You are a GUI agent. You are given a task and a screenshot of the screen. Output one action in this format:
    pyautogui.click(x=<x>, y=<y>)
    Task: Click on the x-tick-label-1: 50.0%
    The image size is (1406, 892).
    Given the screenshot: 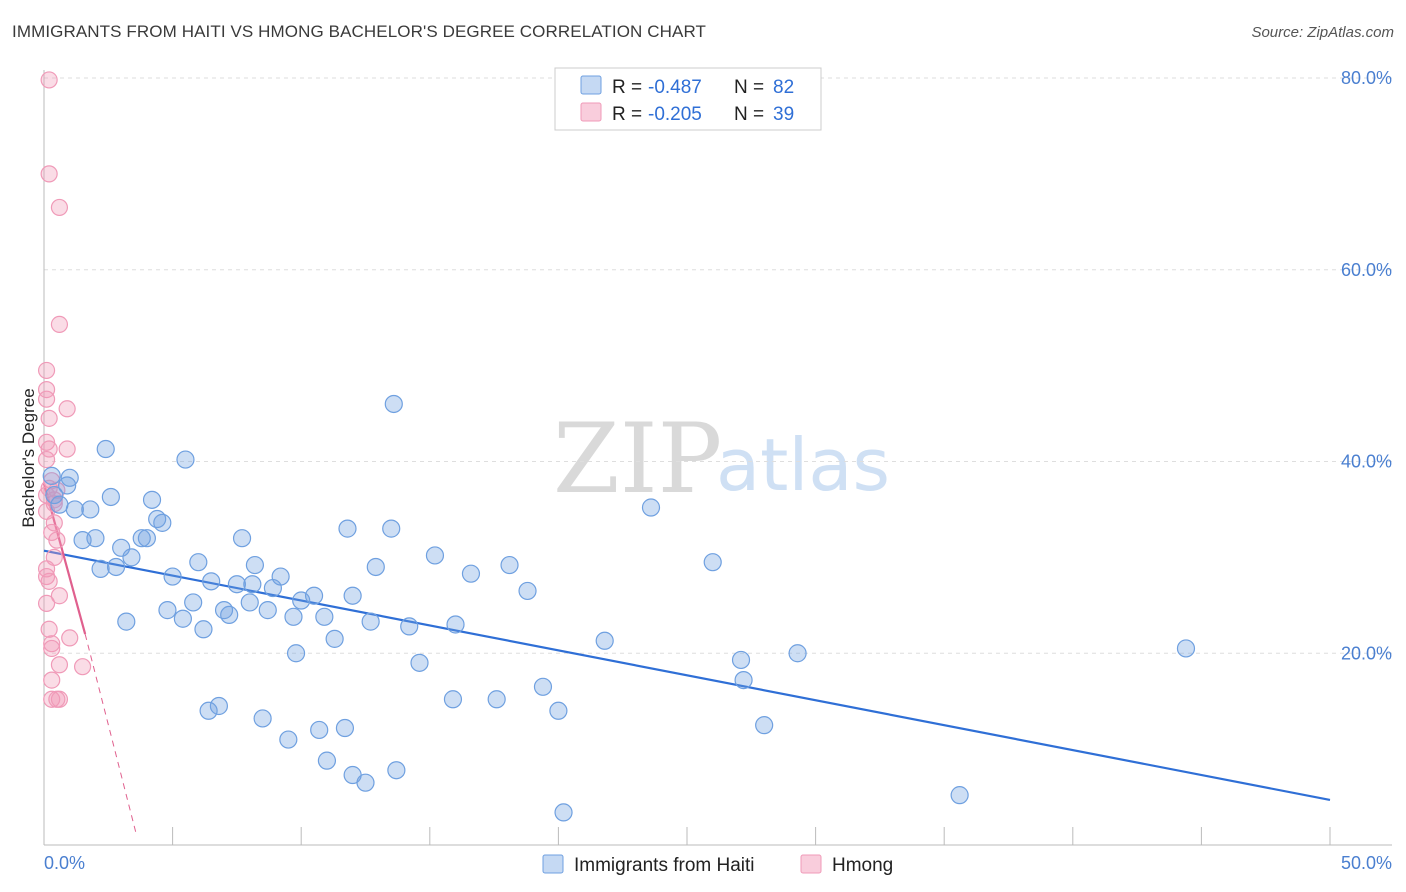 What is the action you would take?
    pyautogui.click(x=1366, y=863)
    